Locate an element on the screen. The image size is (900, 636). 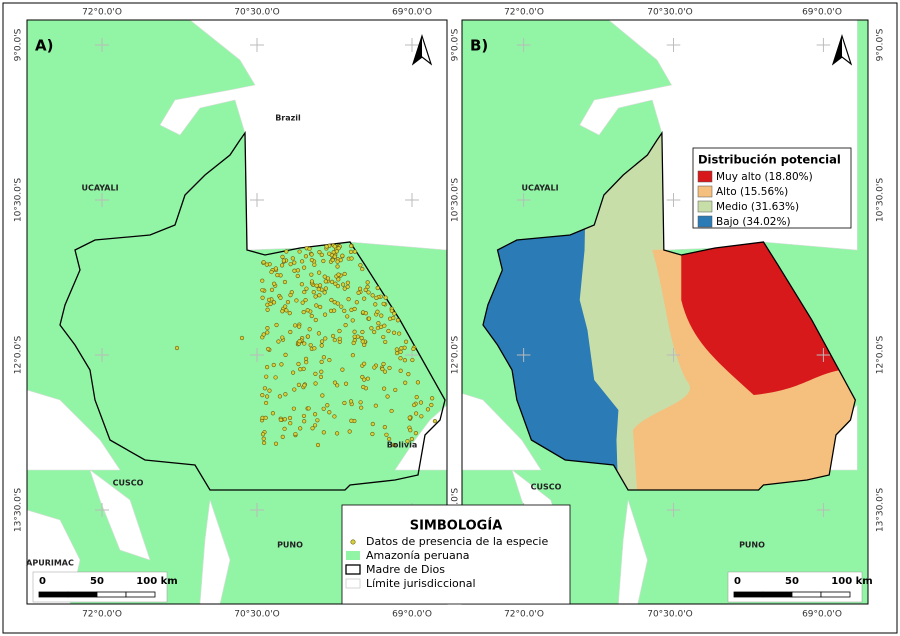
scale-bar-label: 0 is located at coordinates (737, 581).